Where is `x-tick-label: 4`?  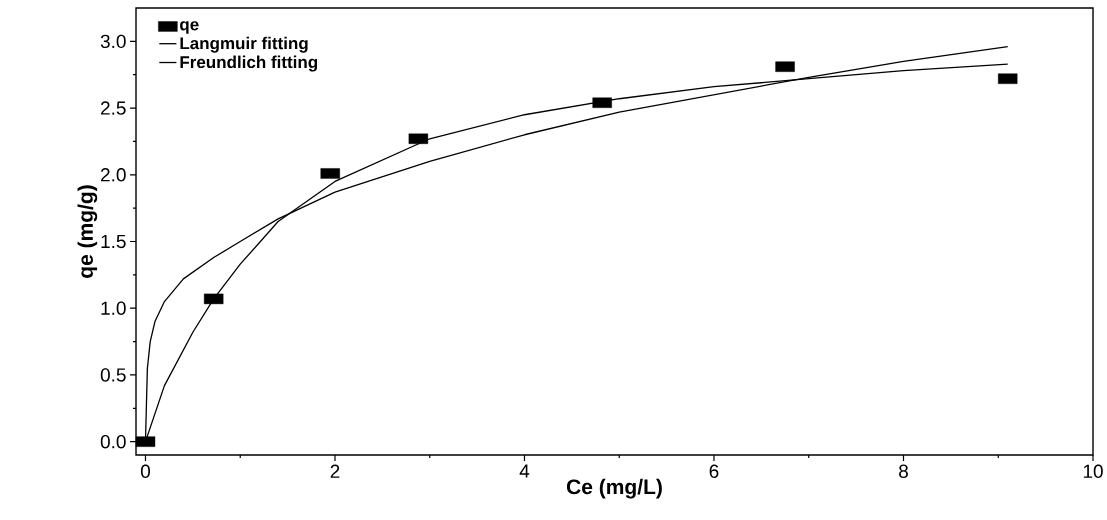
x-tick-label: 4 is located at coordinates (524, 471).